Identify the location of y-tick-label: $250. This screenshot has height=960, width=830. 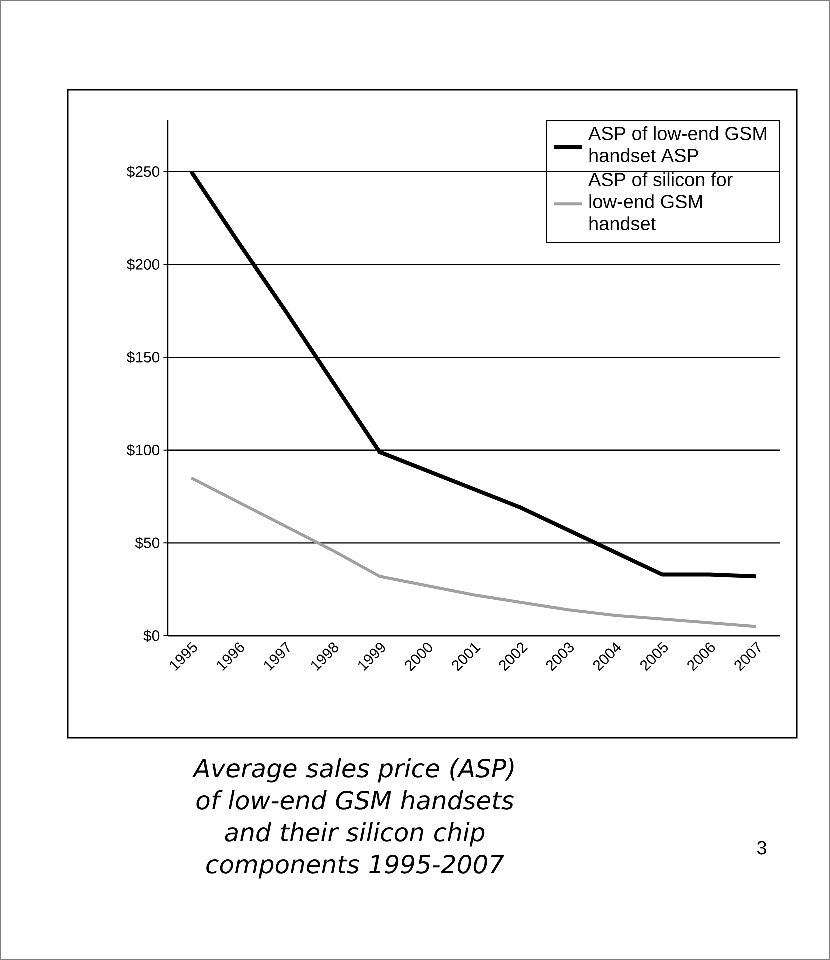
(143, 172).